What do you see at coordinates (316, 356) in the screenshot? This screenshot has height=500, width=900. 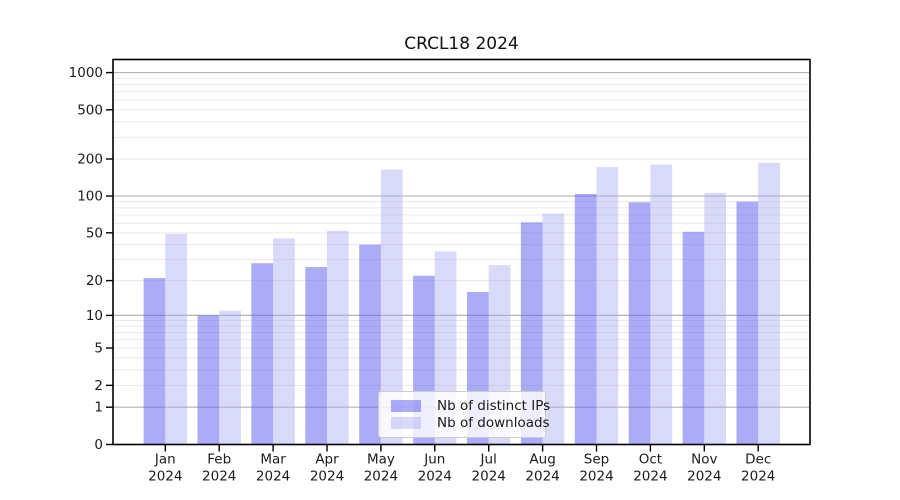 I see `bar-distinct-ips-apr` at bounding box center [316, 356].